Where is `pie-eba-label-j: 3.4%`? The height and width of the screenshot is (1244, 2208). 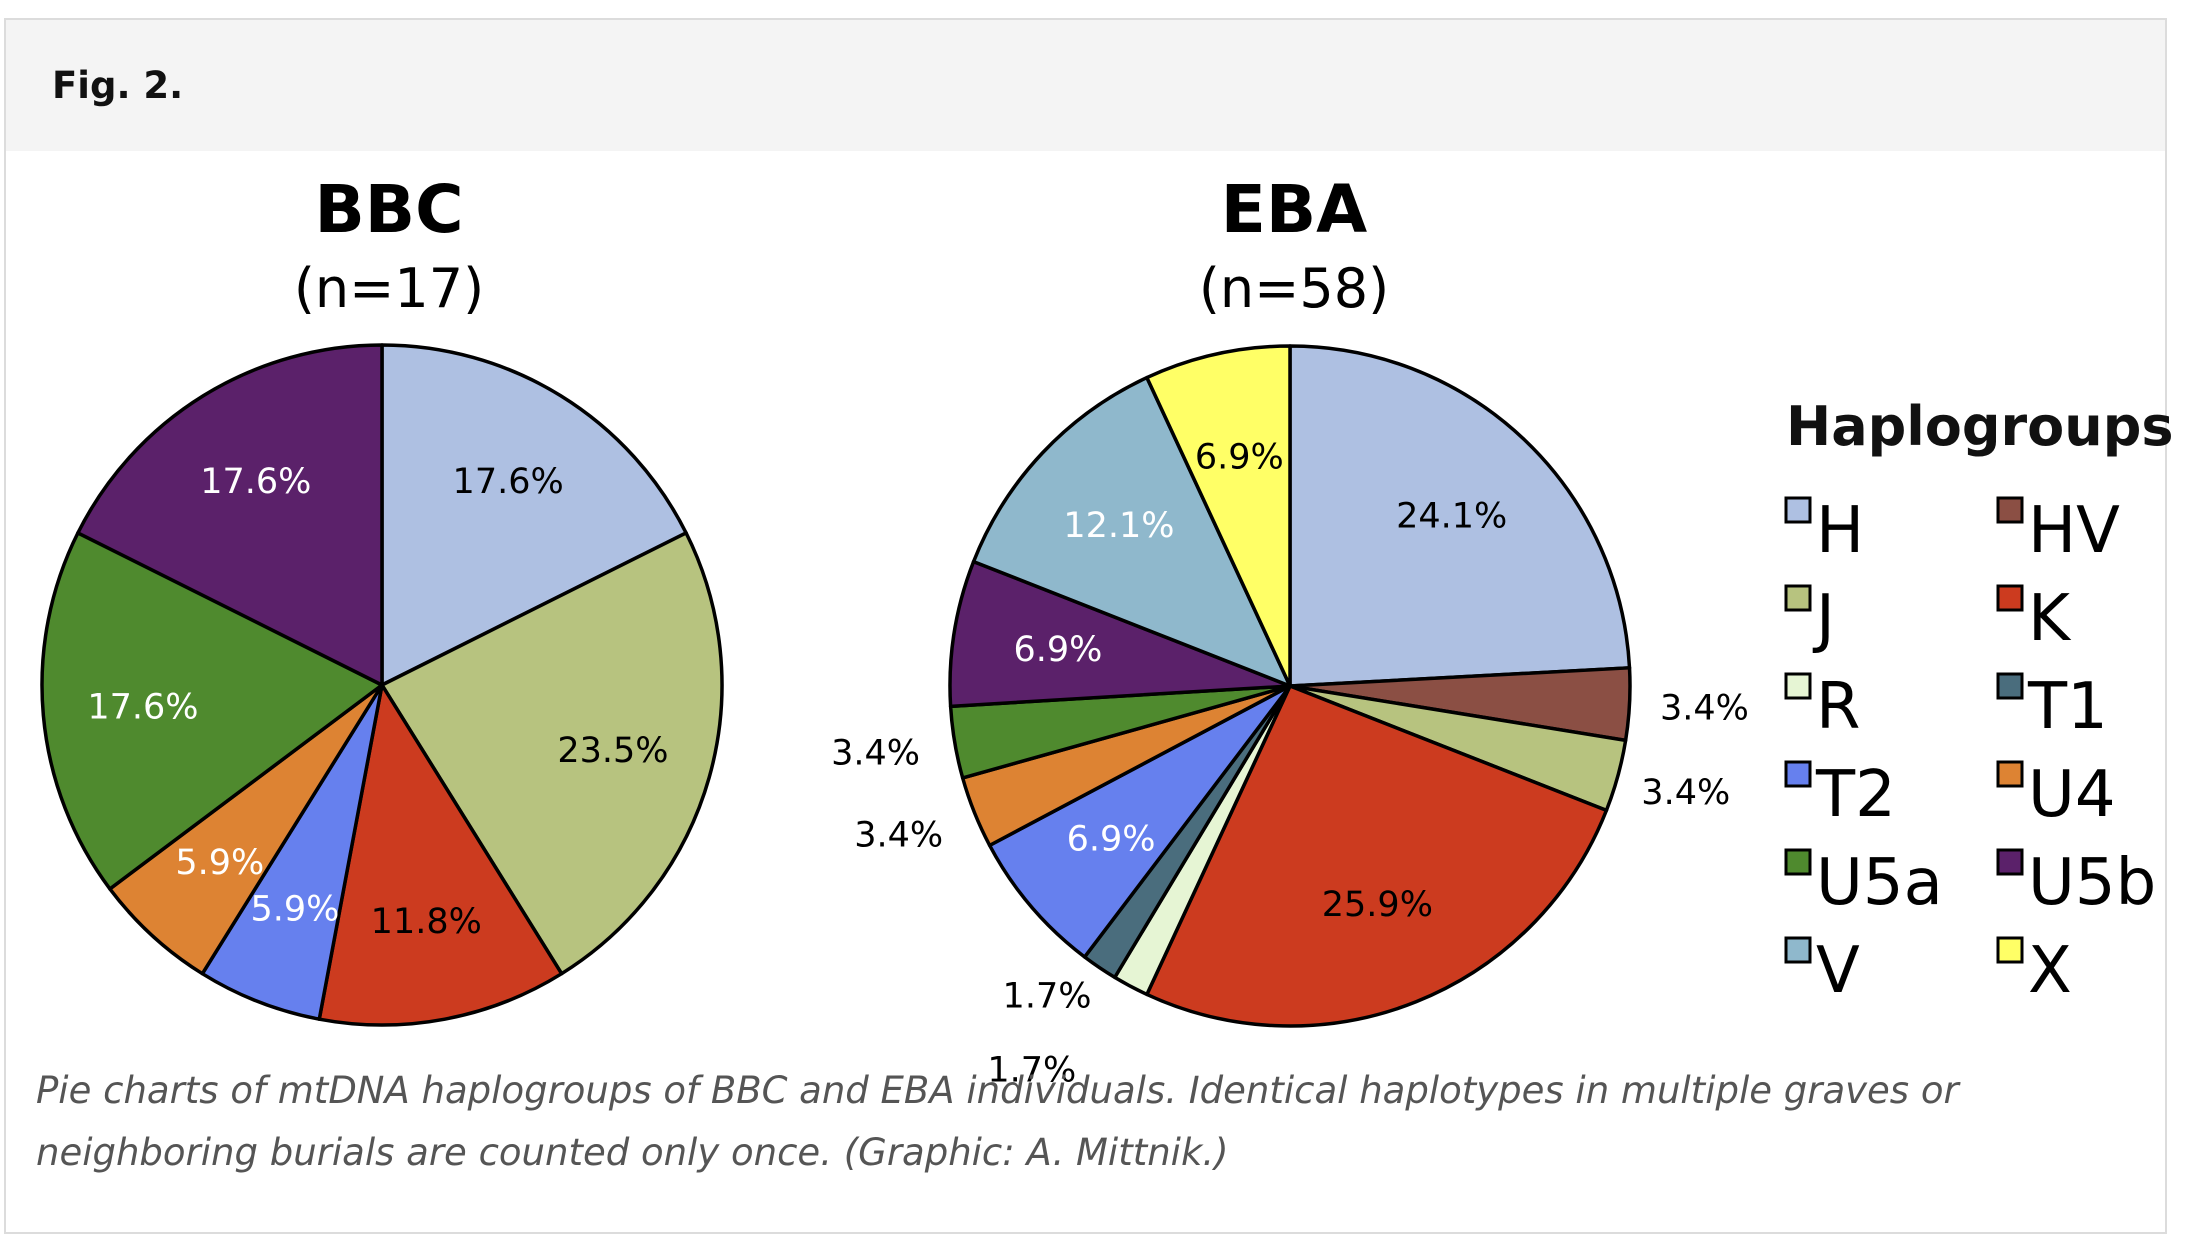 pie-eba-label-j: 3.4% is located at coordinates (1685, 793).